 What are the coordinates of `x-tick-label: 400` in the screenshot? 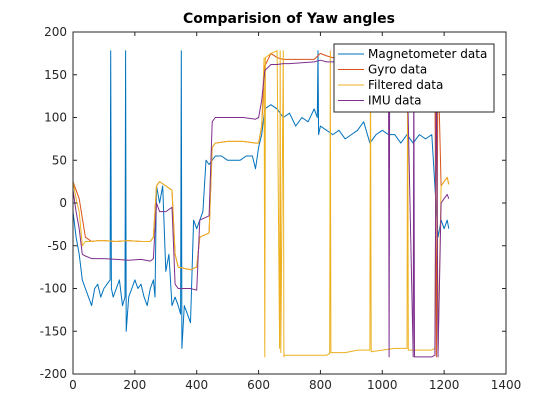 It's located at (196, 385).